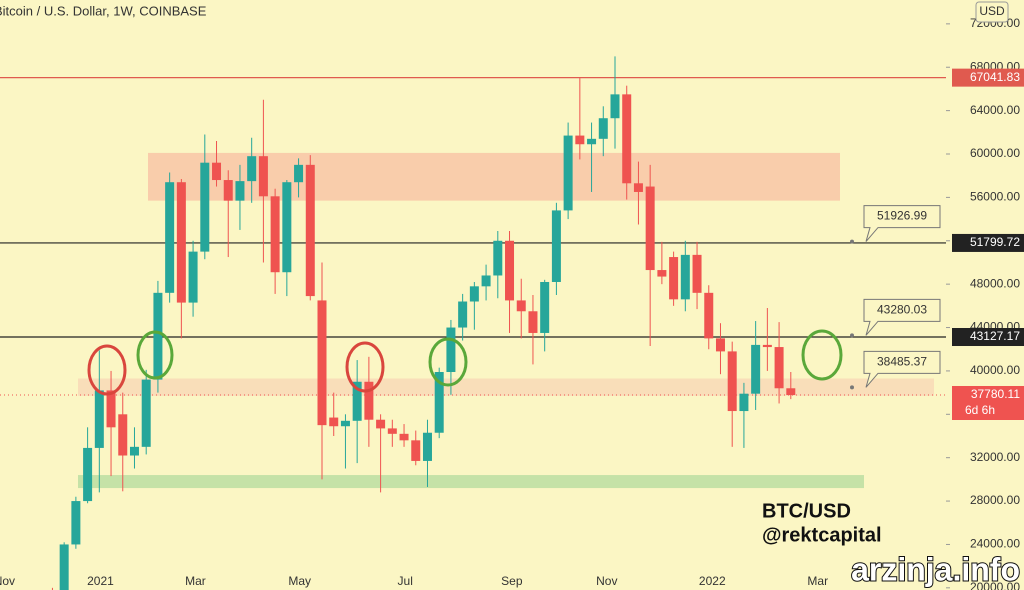  Describe the element at coordinates (995, 197) in the screenshot. I see `y-tick-label: 56000.00` at that location.